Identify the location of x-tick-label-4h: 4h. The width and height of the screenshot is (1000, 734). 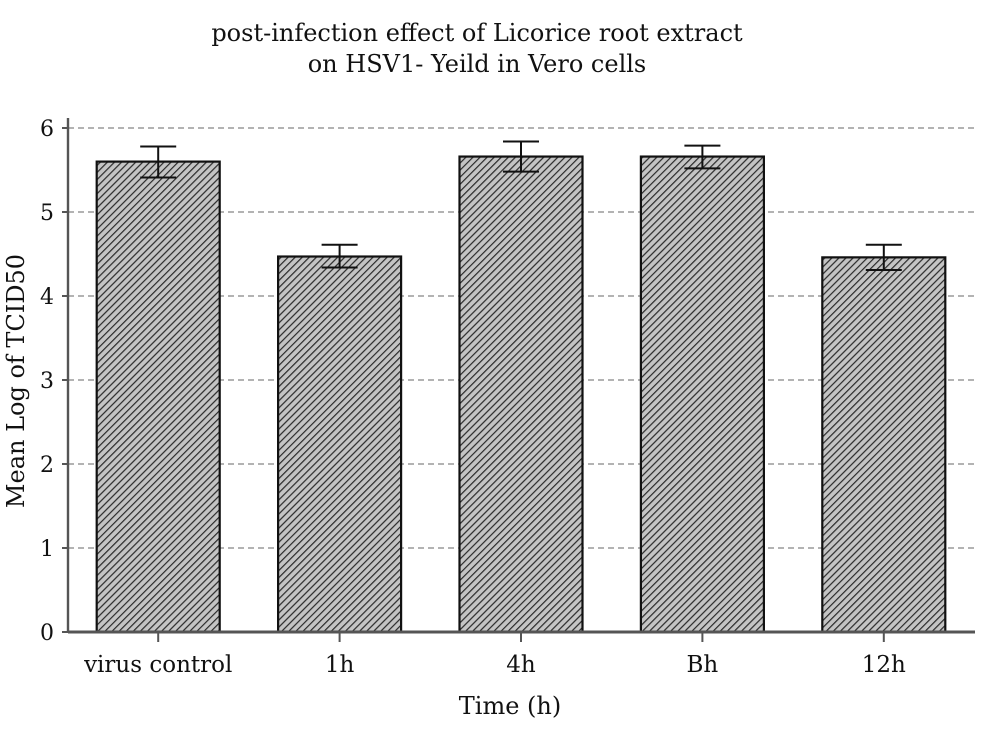
(521, 665).